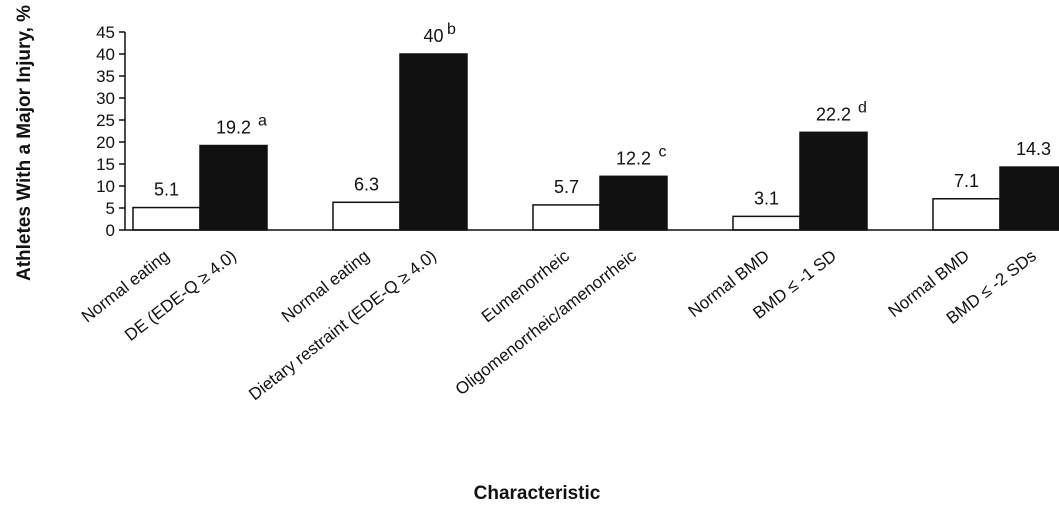 This screenshot has height=507, width=1059. Describe the element at coordinates (633, 203) in the screenshot. I see `bar-3-black` at that location.